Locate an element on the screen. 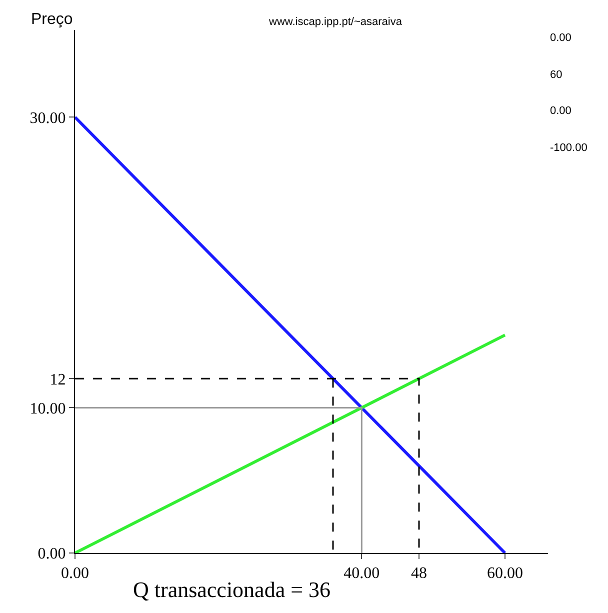  x-tick-label: 0.00 is located at coordinates (75, 573).